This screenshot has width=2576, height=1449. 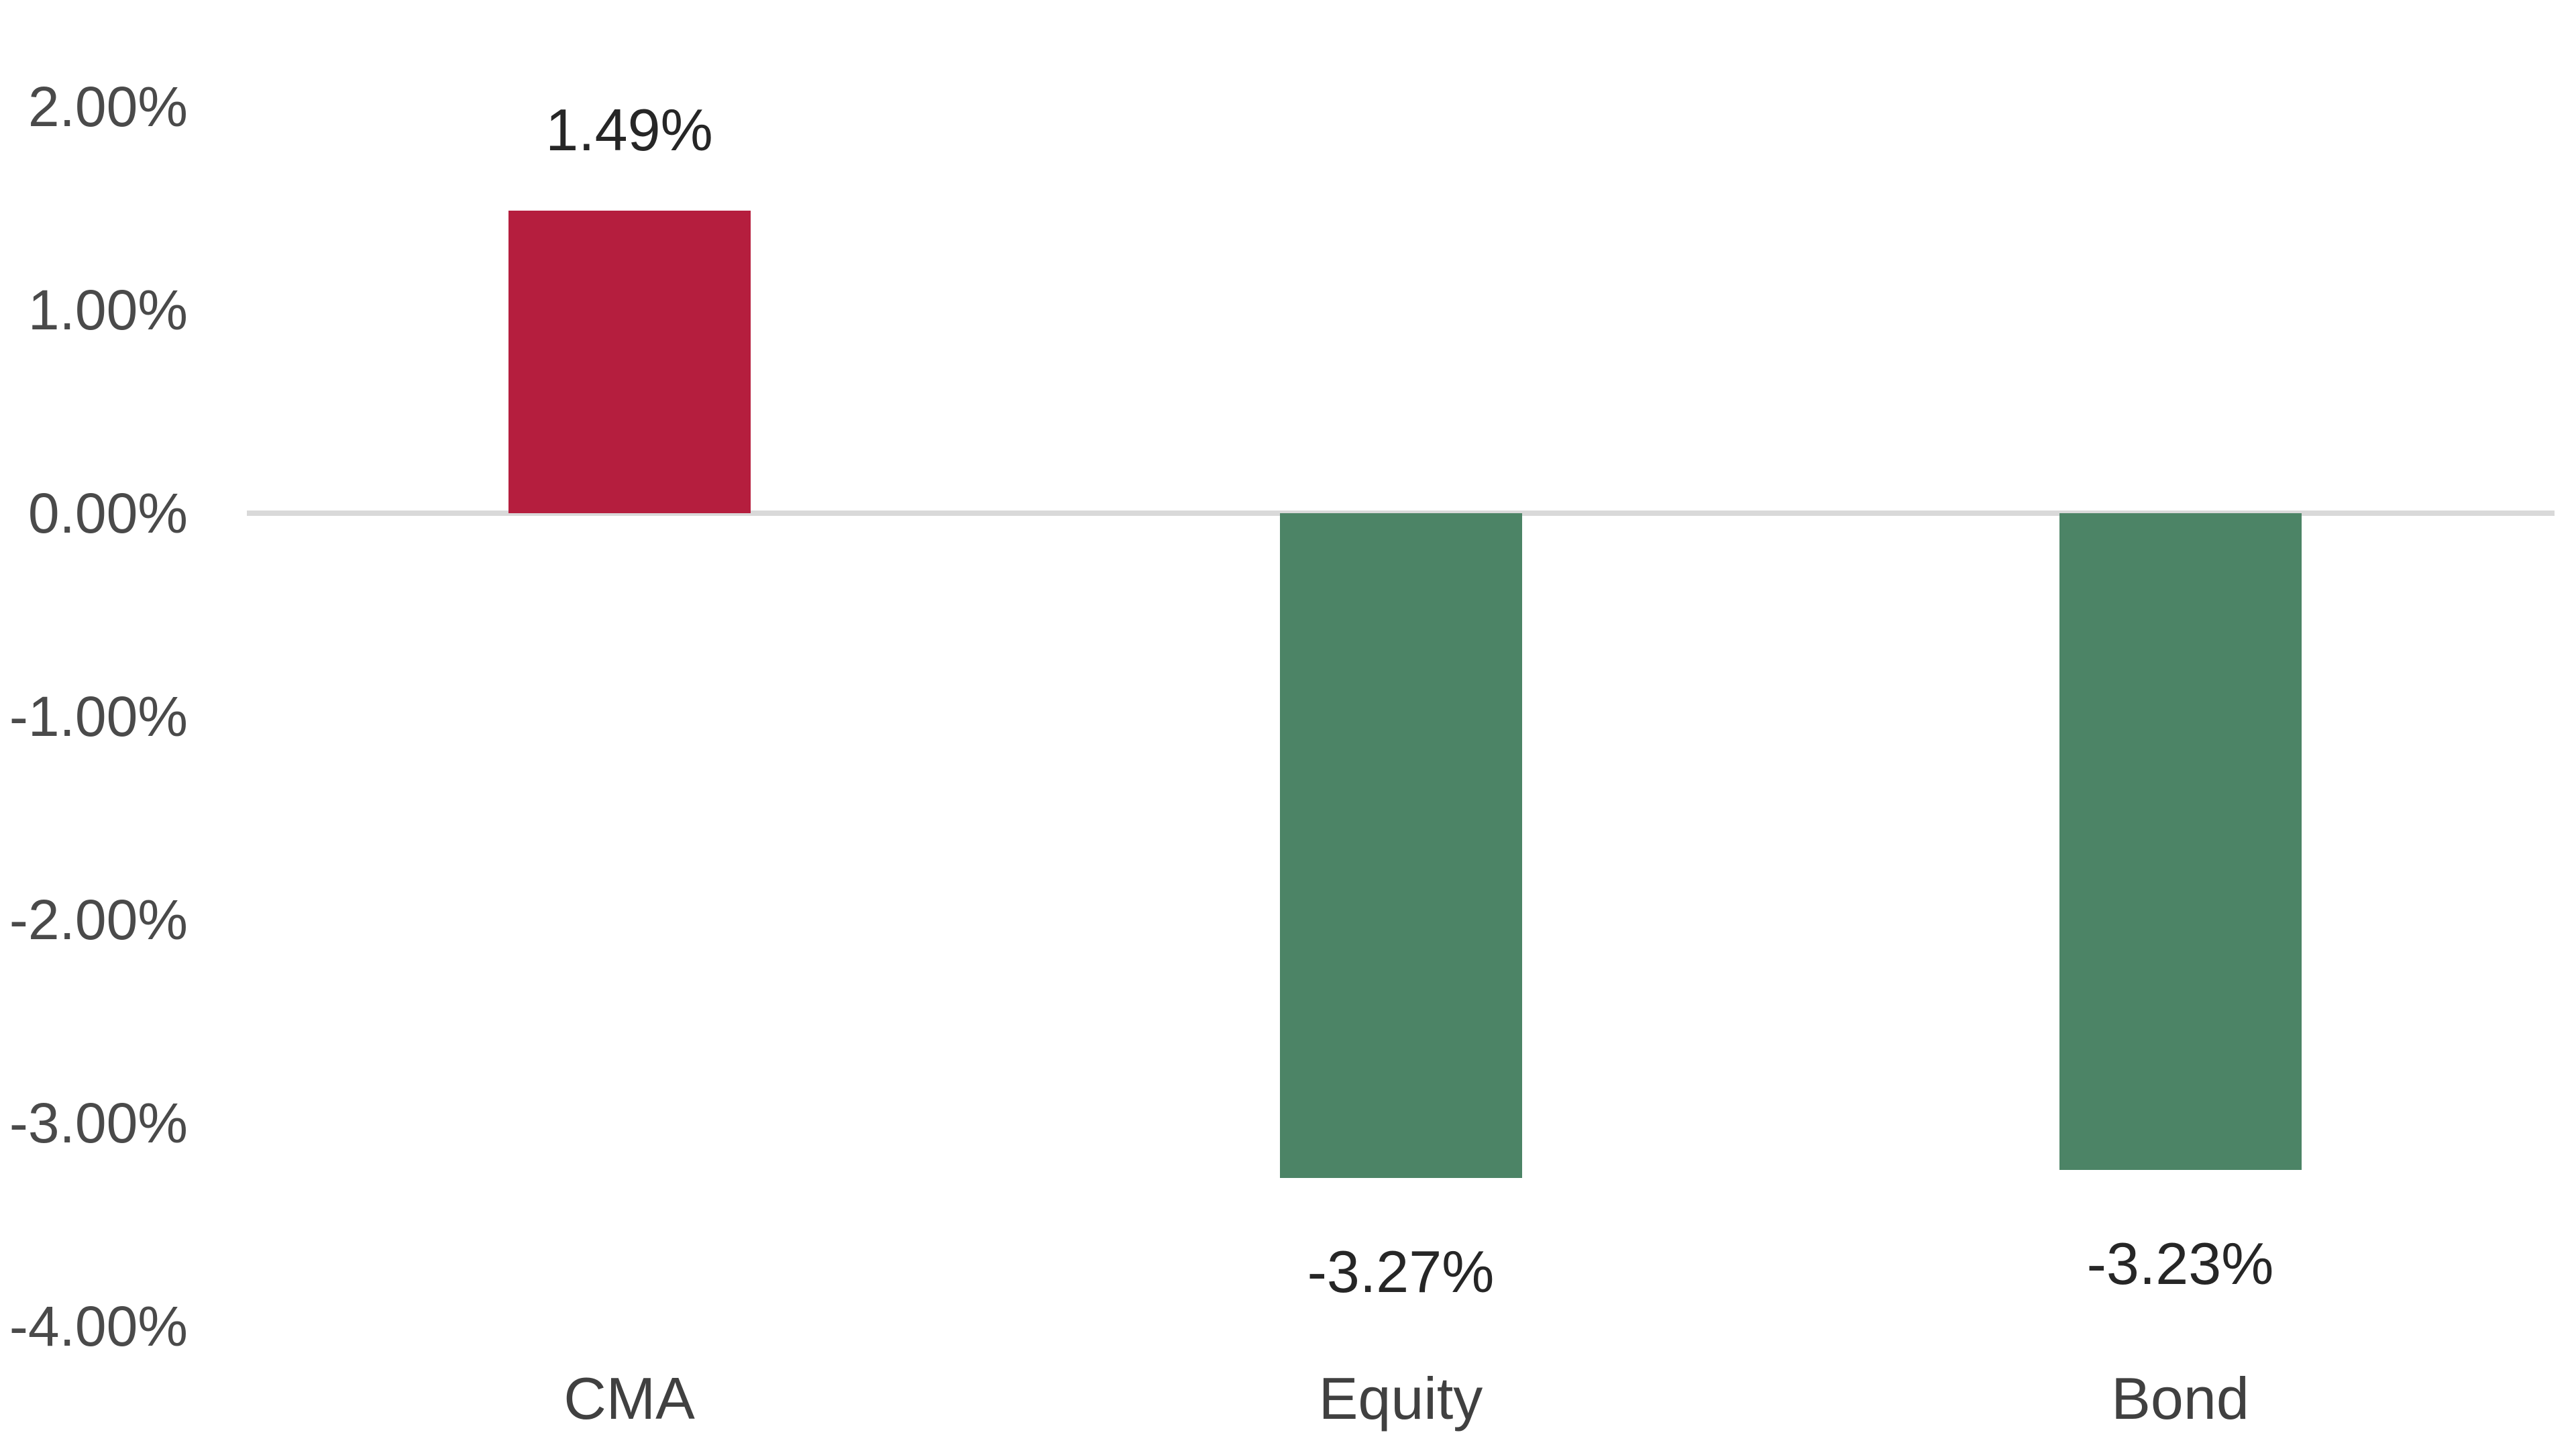 What do you see at coordinates (2180, 841) in the screenshot?
I see `bar-bond` at bounding box center [2180, 841].